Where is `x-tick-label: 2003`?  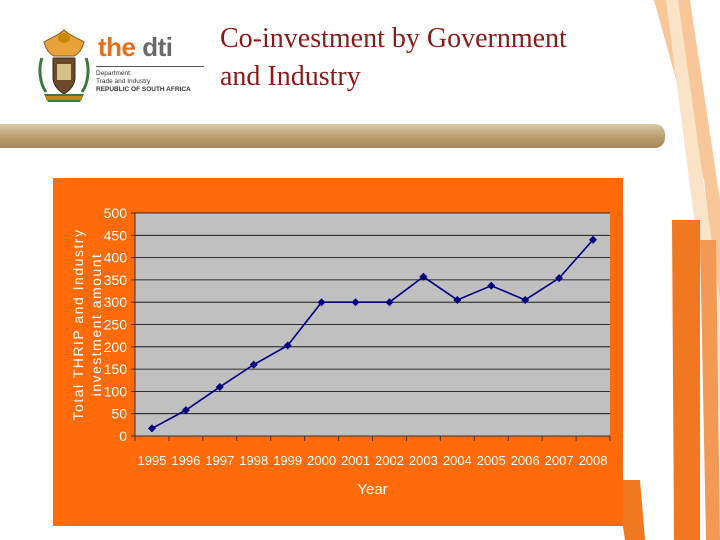 x-tick-label: 2003 is located at coordinates (423, 460).